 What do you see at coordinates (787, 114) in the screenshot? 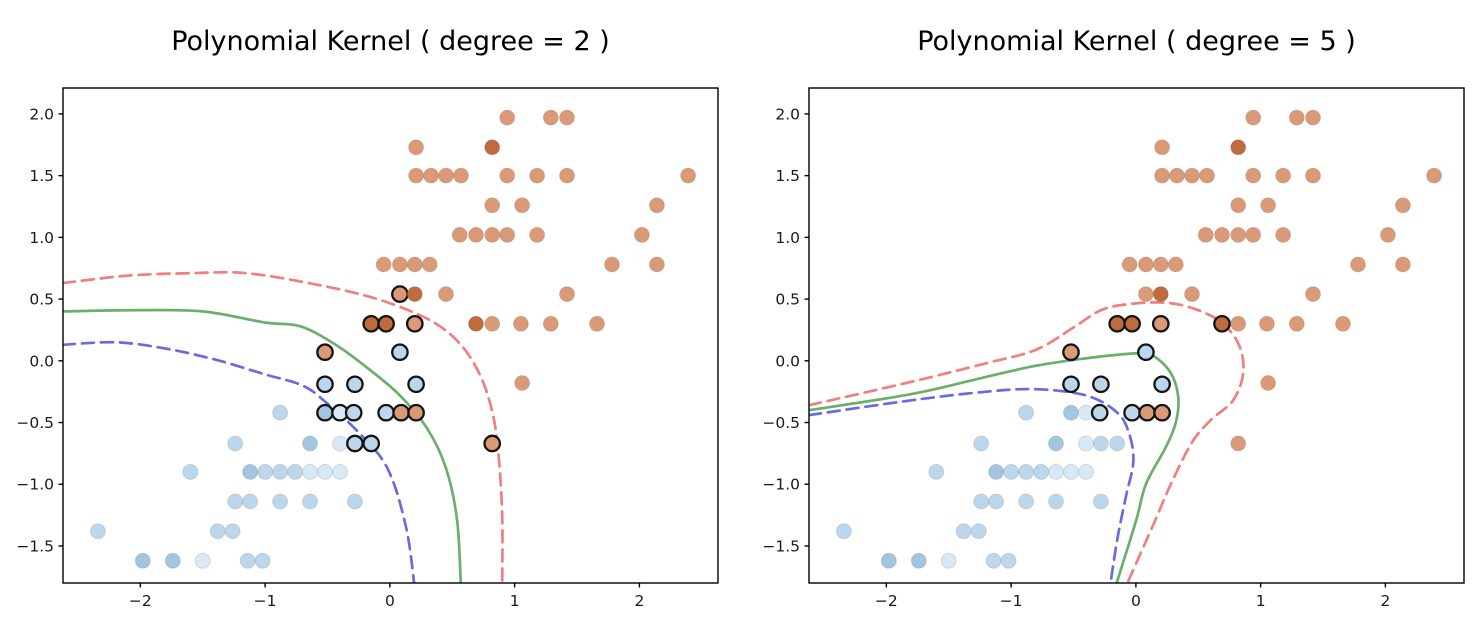
I see `y-tick-label: 2.0` at bounding box center [787, 114].